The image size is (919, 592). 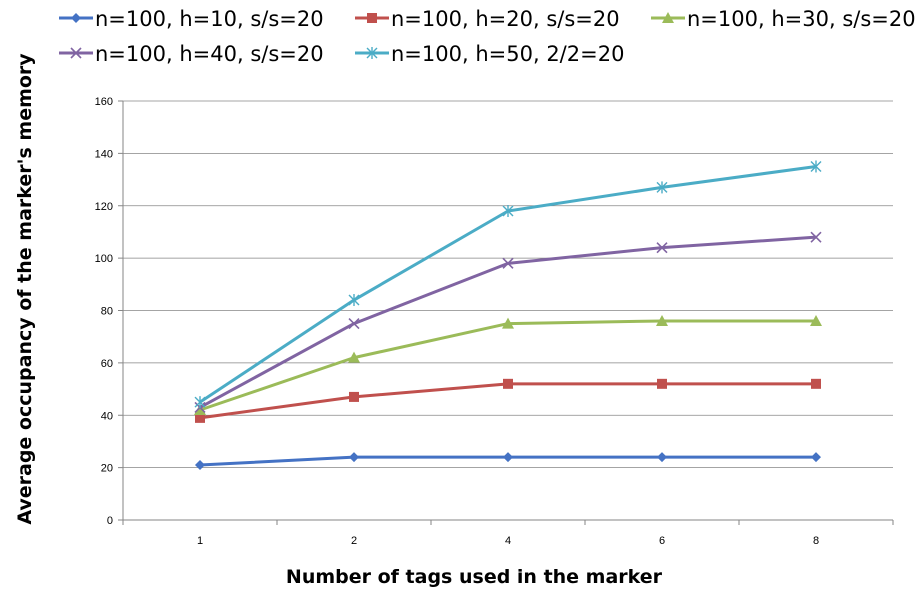 What do you see at coordinates (474, 577) in the screenshot?
I see `x-axis-title: Number of tags used in the marker` at bounding box center [474, 577].